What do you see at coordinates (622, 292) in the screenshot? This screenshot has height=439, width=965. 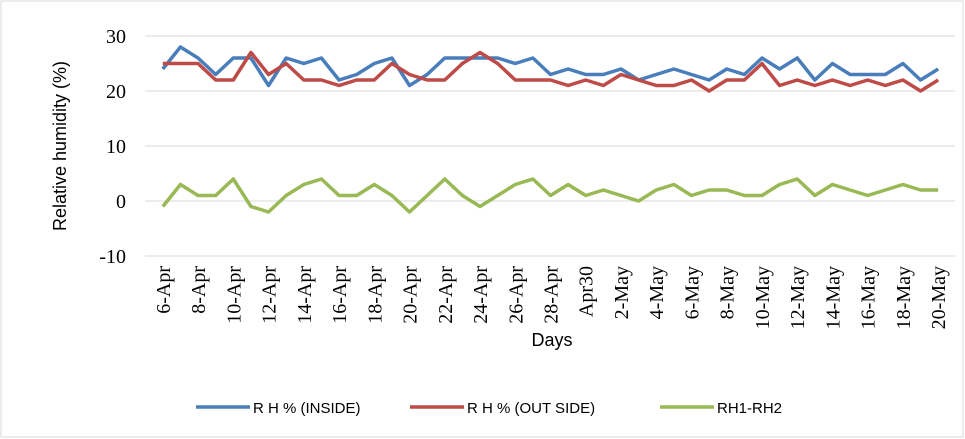 I see `x-tick-label: 2-May` at bounding box center [622, 292].